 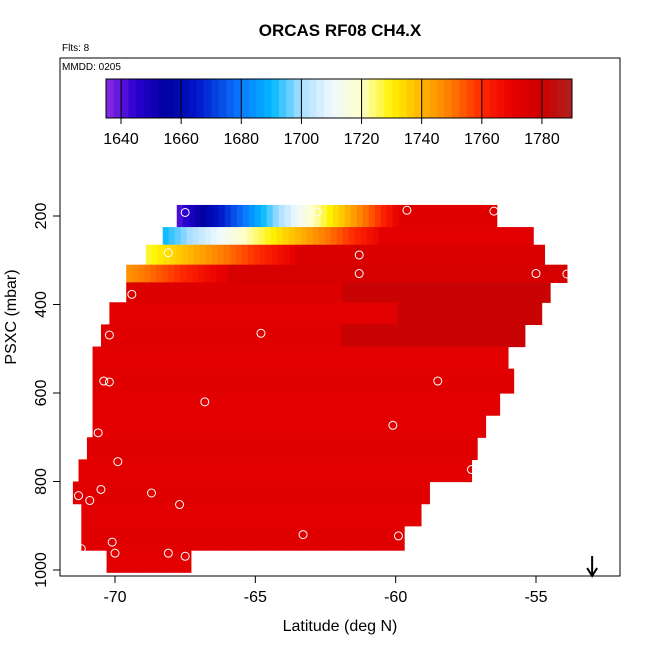 I want to click on sample-point-marker, so click(x=393, y=425).